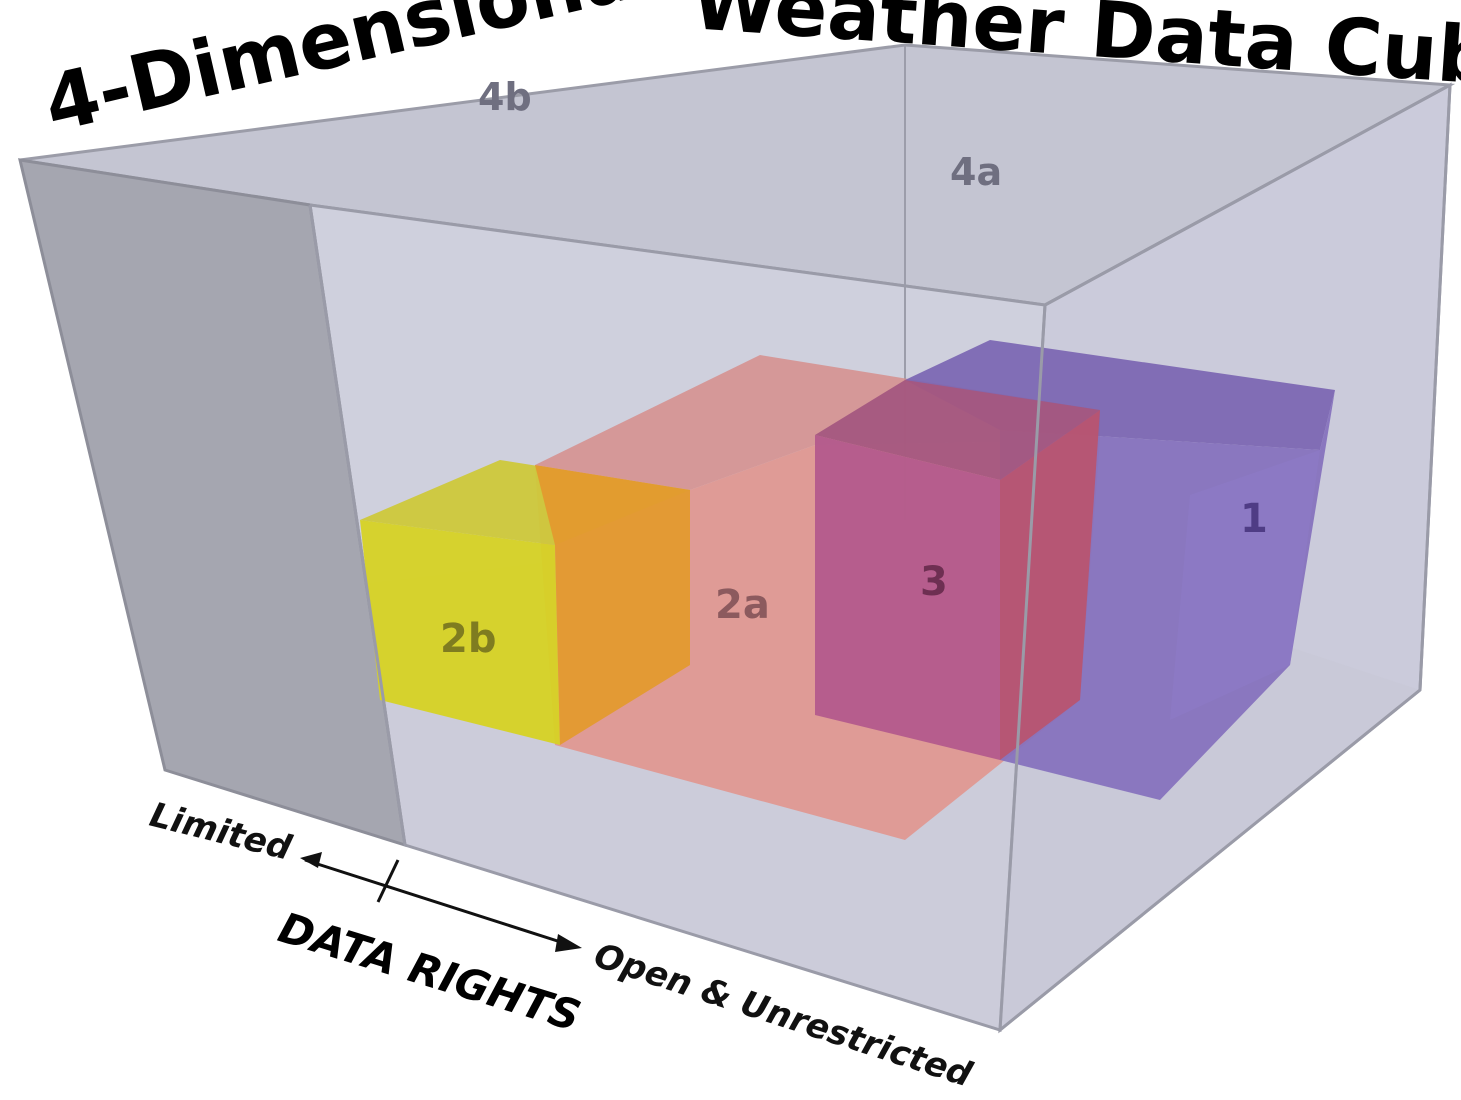 The width and height of the screenshot is (1461, 1100). I want to click on region-1-side, so click(1245, 585).